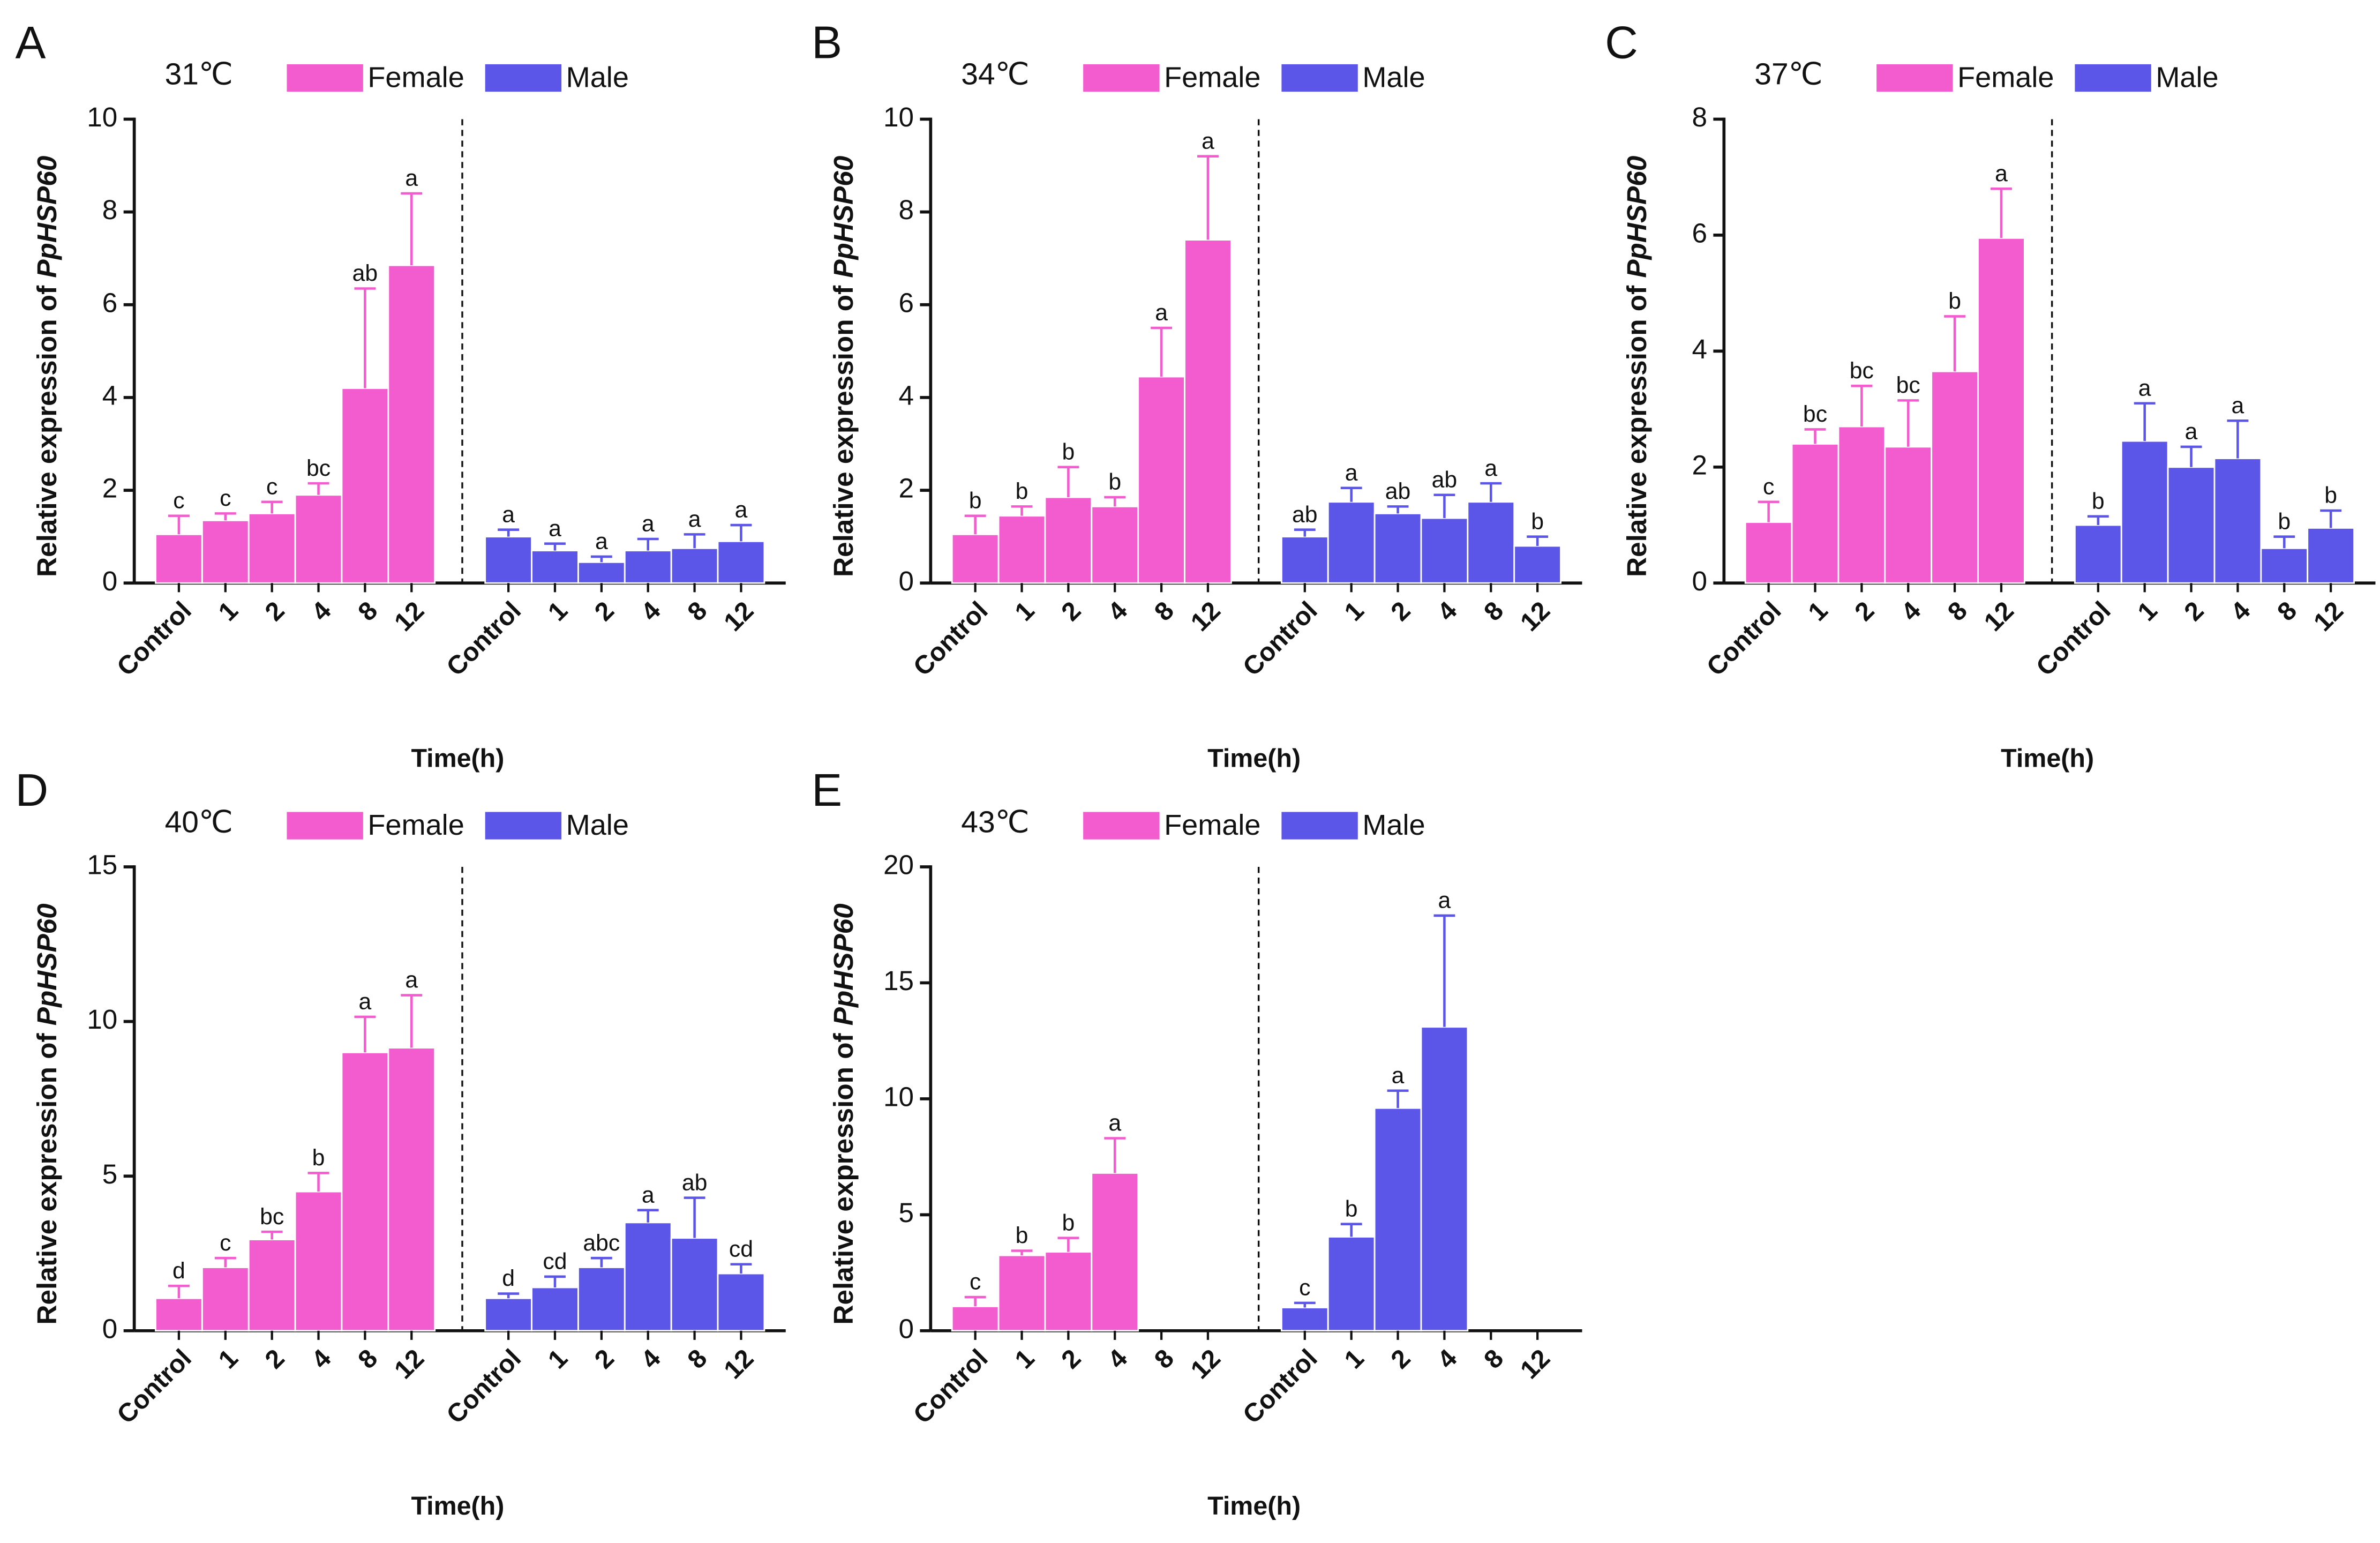 This screenshot has width=2380, height=1543. Describe the element at coordinates (1636, 217) in the screenshot. I see `y-axis-label-gene: PpHSP60` at that location.